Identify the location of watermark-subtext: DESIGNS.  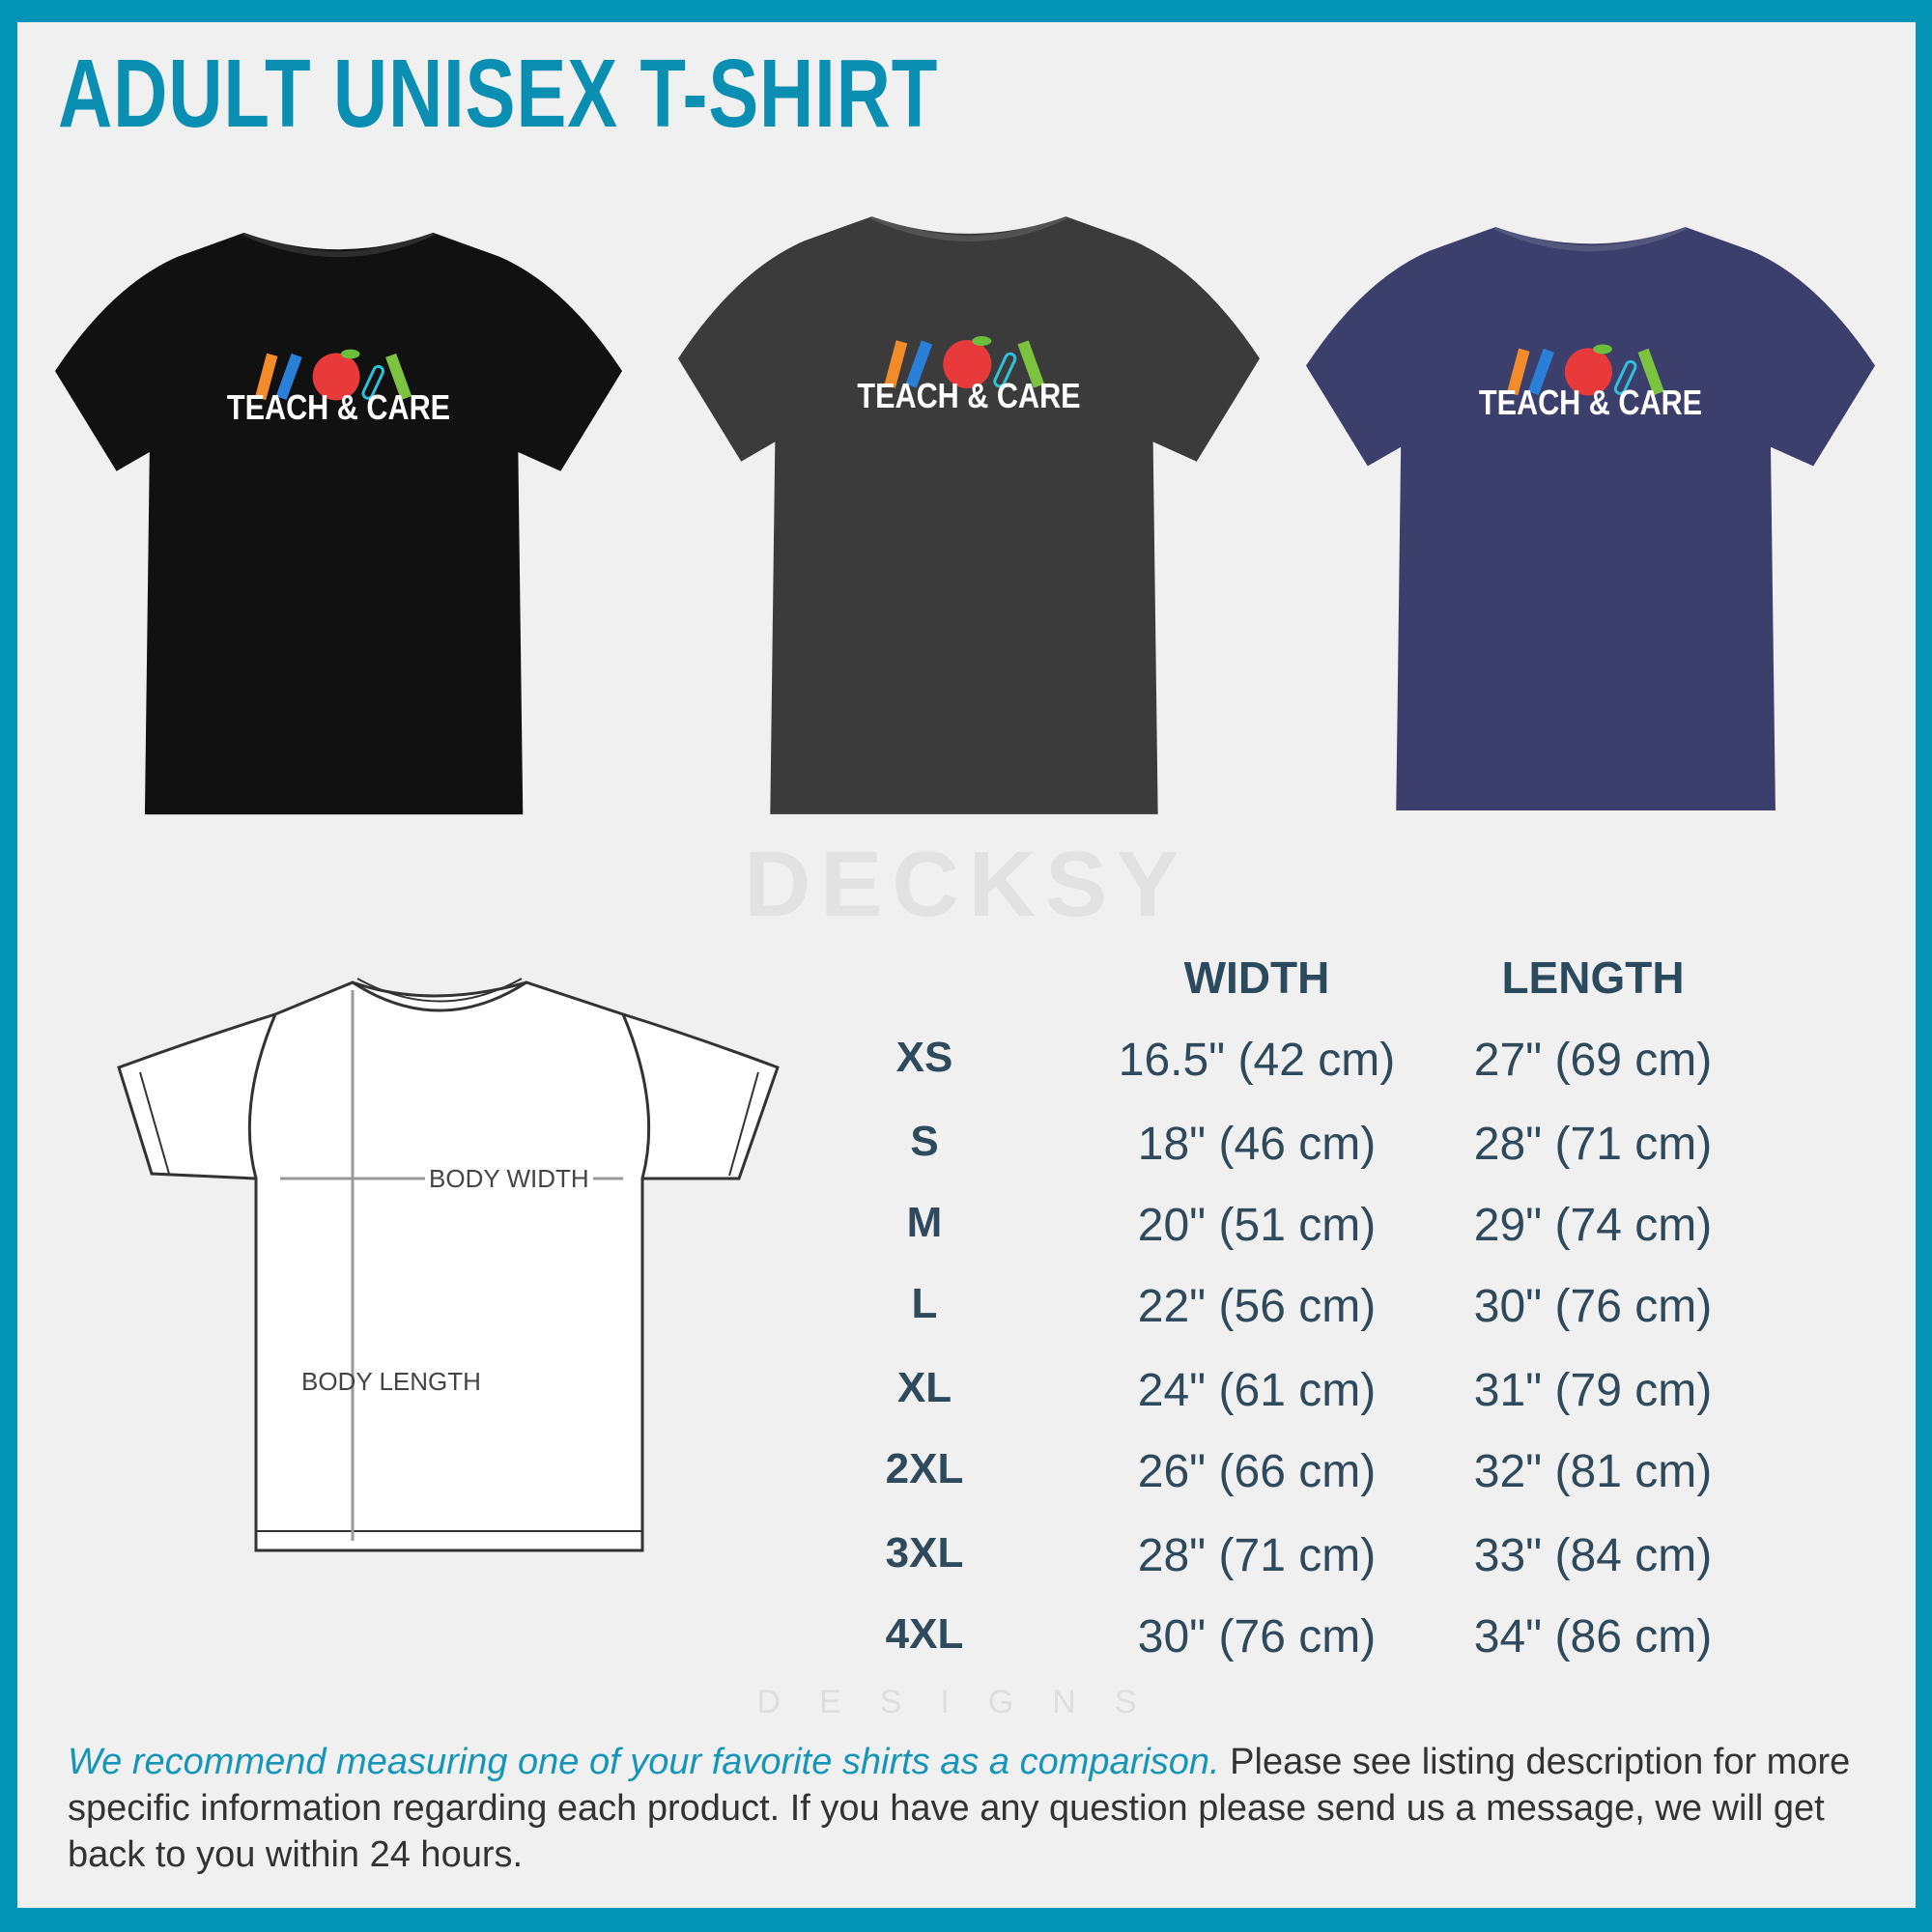
(966, 1702).